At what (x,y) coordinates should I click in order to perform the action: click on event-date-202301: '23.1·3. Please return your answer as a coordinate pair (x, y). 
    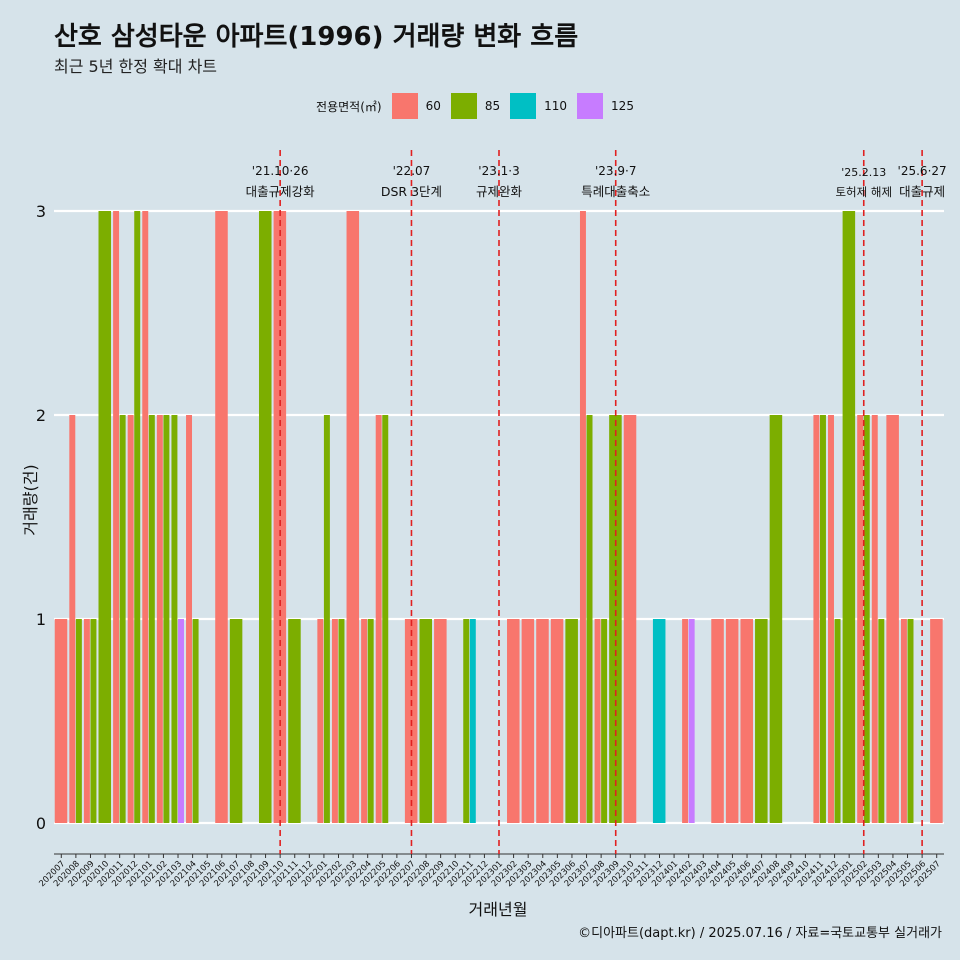
    Looking at the image, I should click on (498, 171).